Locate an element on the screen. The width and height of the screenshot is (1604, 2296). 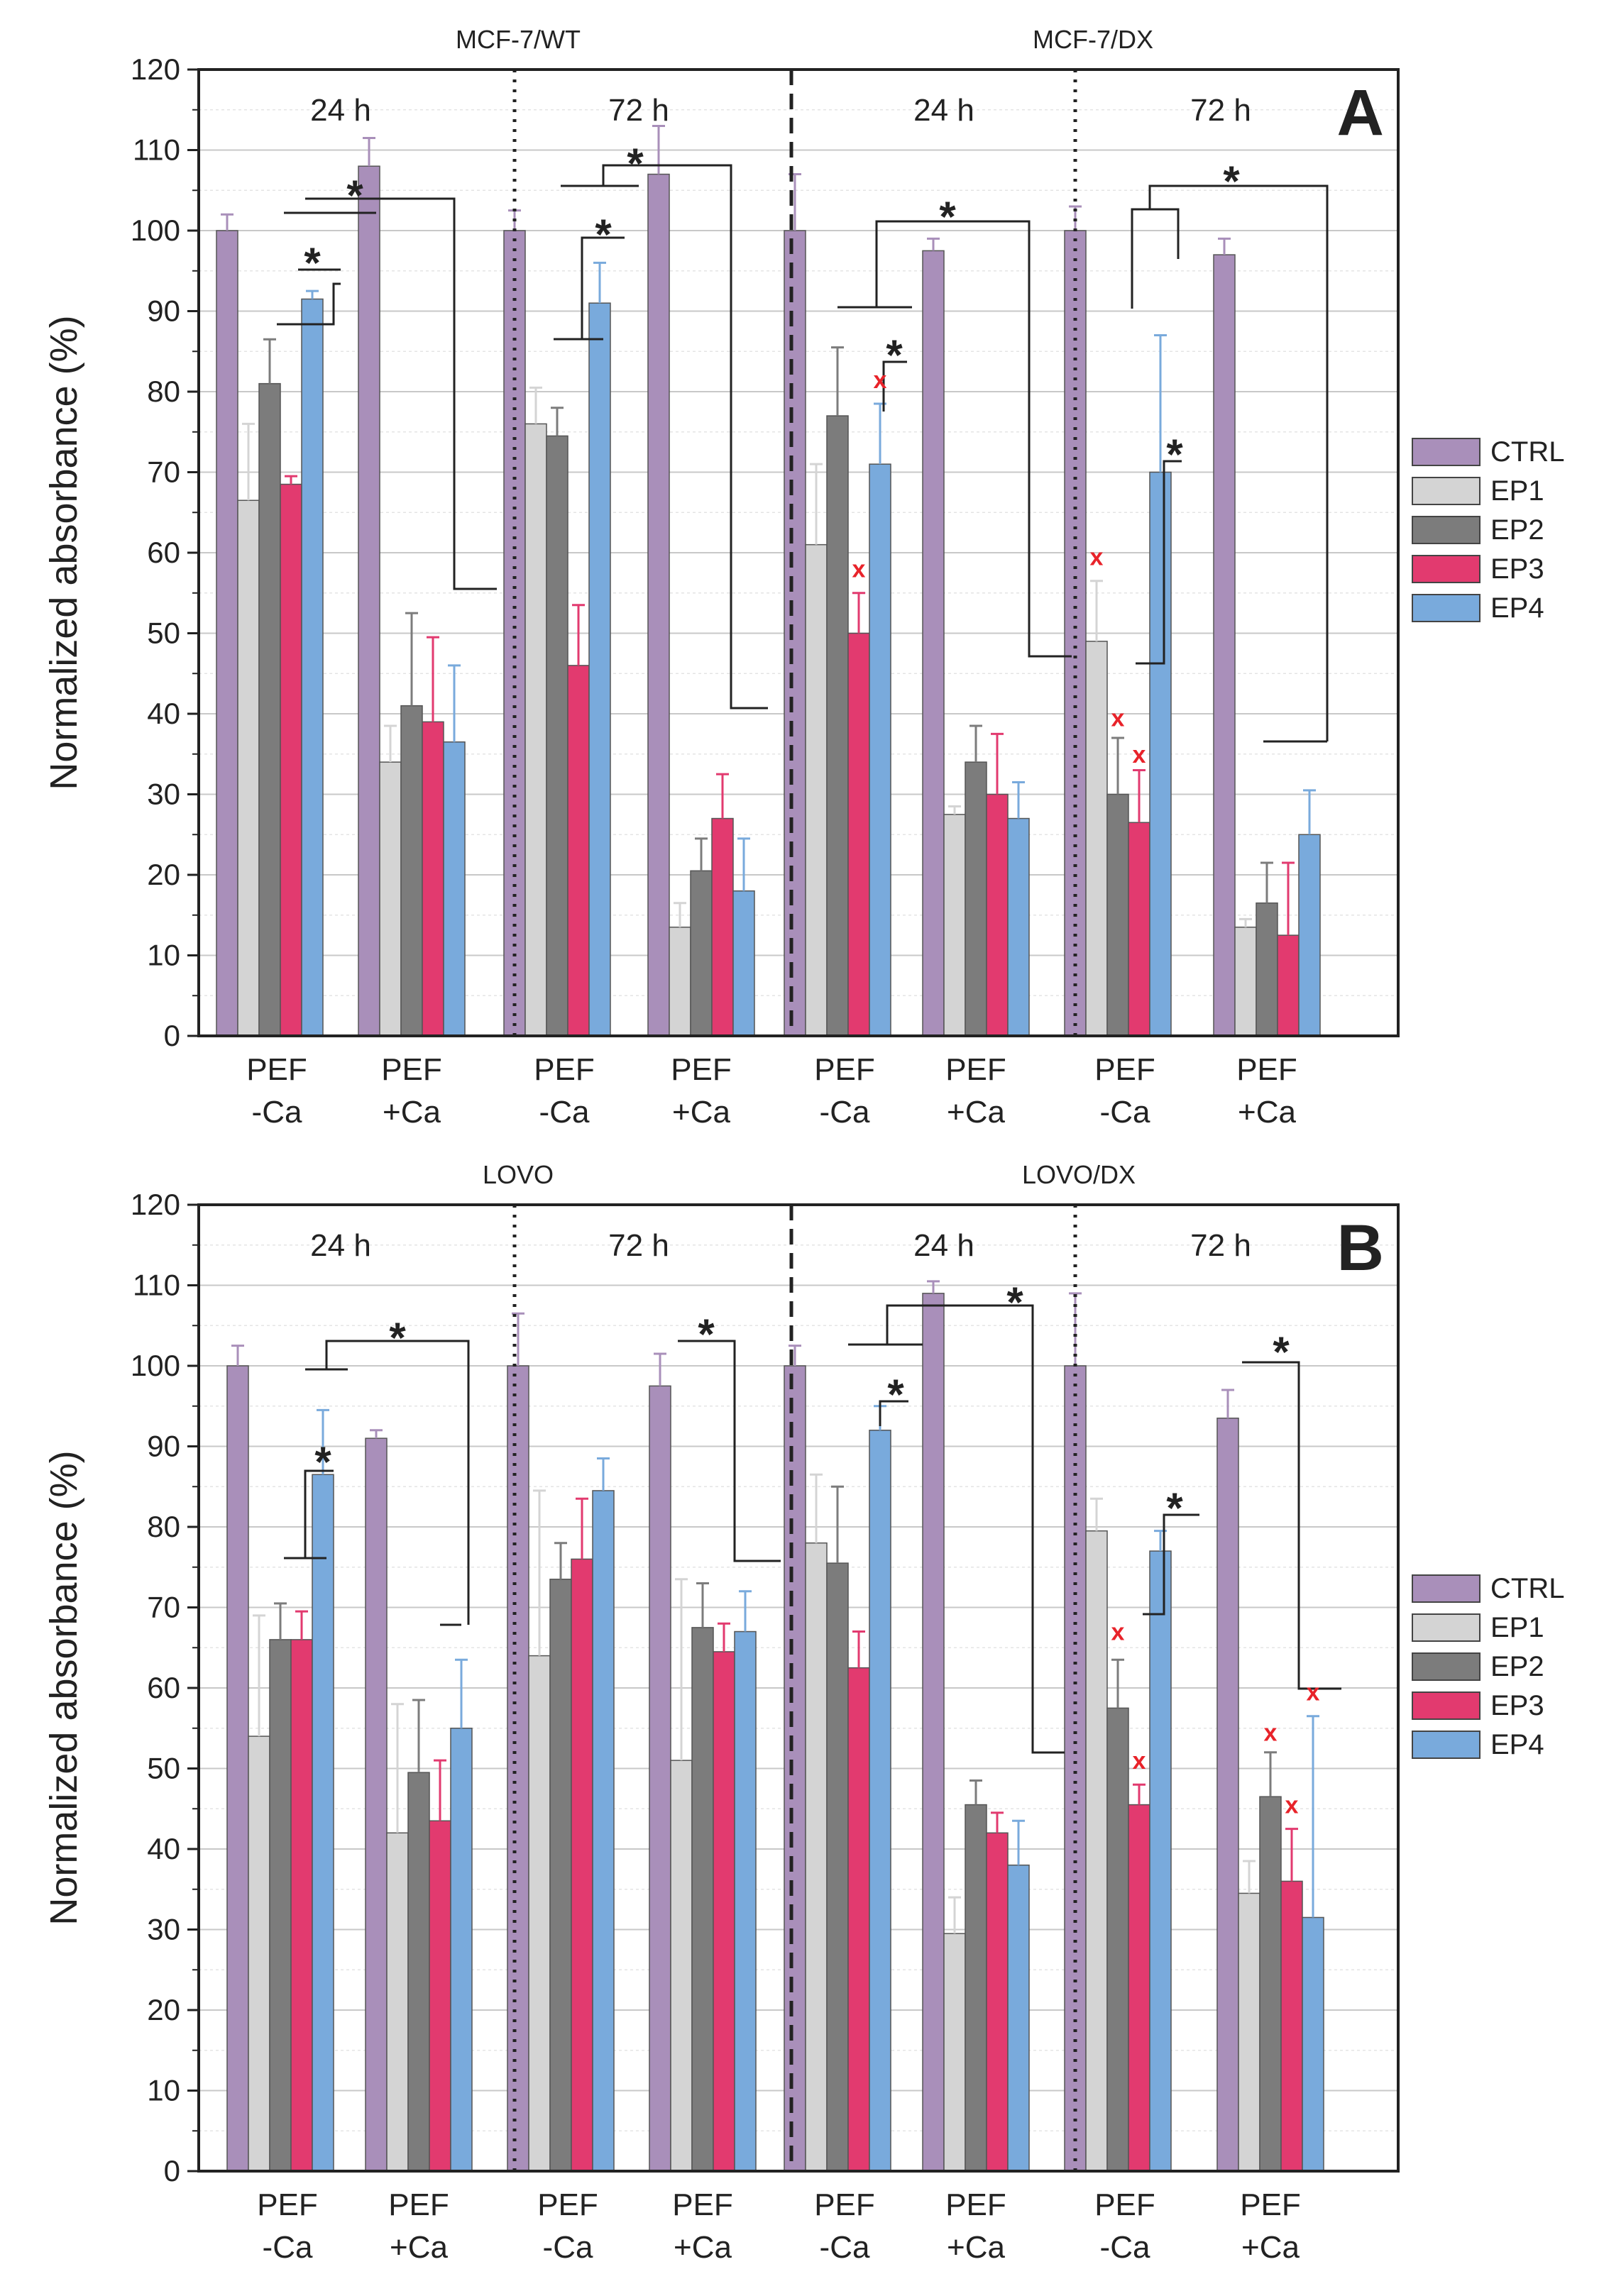
y-tick-label: 30 is located at coordinates (163, 794).